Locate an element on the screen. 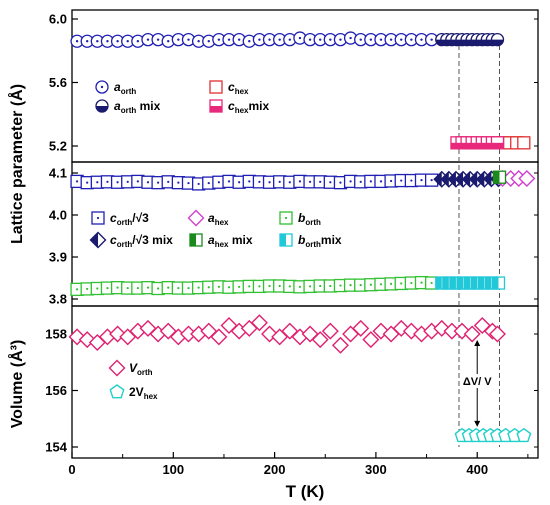 The image size is (550, 505). x-tick-label: 200 is located at coordinates (275, 469).